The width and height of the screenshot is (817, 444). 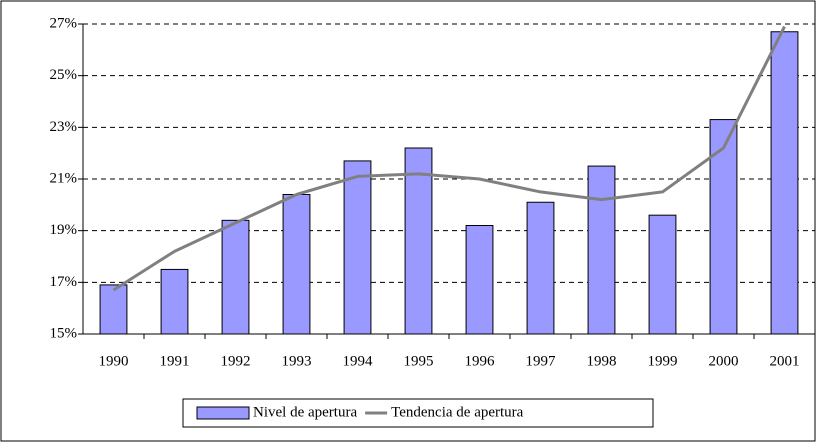 What do you see at coordinates (64, 333) in the screenshot?
I see `y-tick-label: 15%` at bounding box center [64, 333].